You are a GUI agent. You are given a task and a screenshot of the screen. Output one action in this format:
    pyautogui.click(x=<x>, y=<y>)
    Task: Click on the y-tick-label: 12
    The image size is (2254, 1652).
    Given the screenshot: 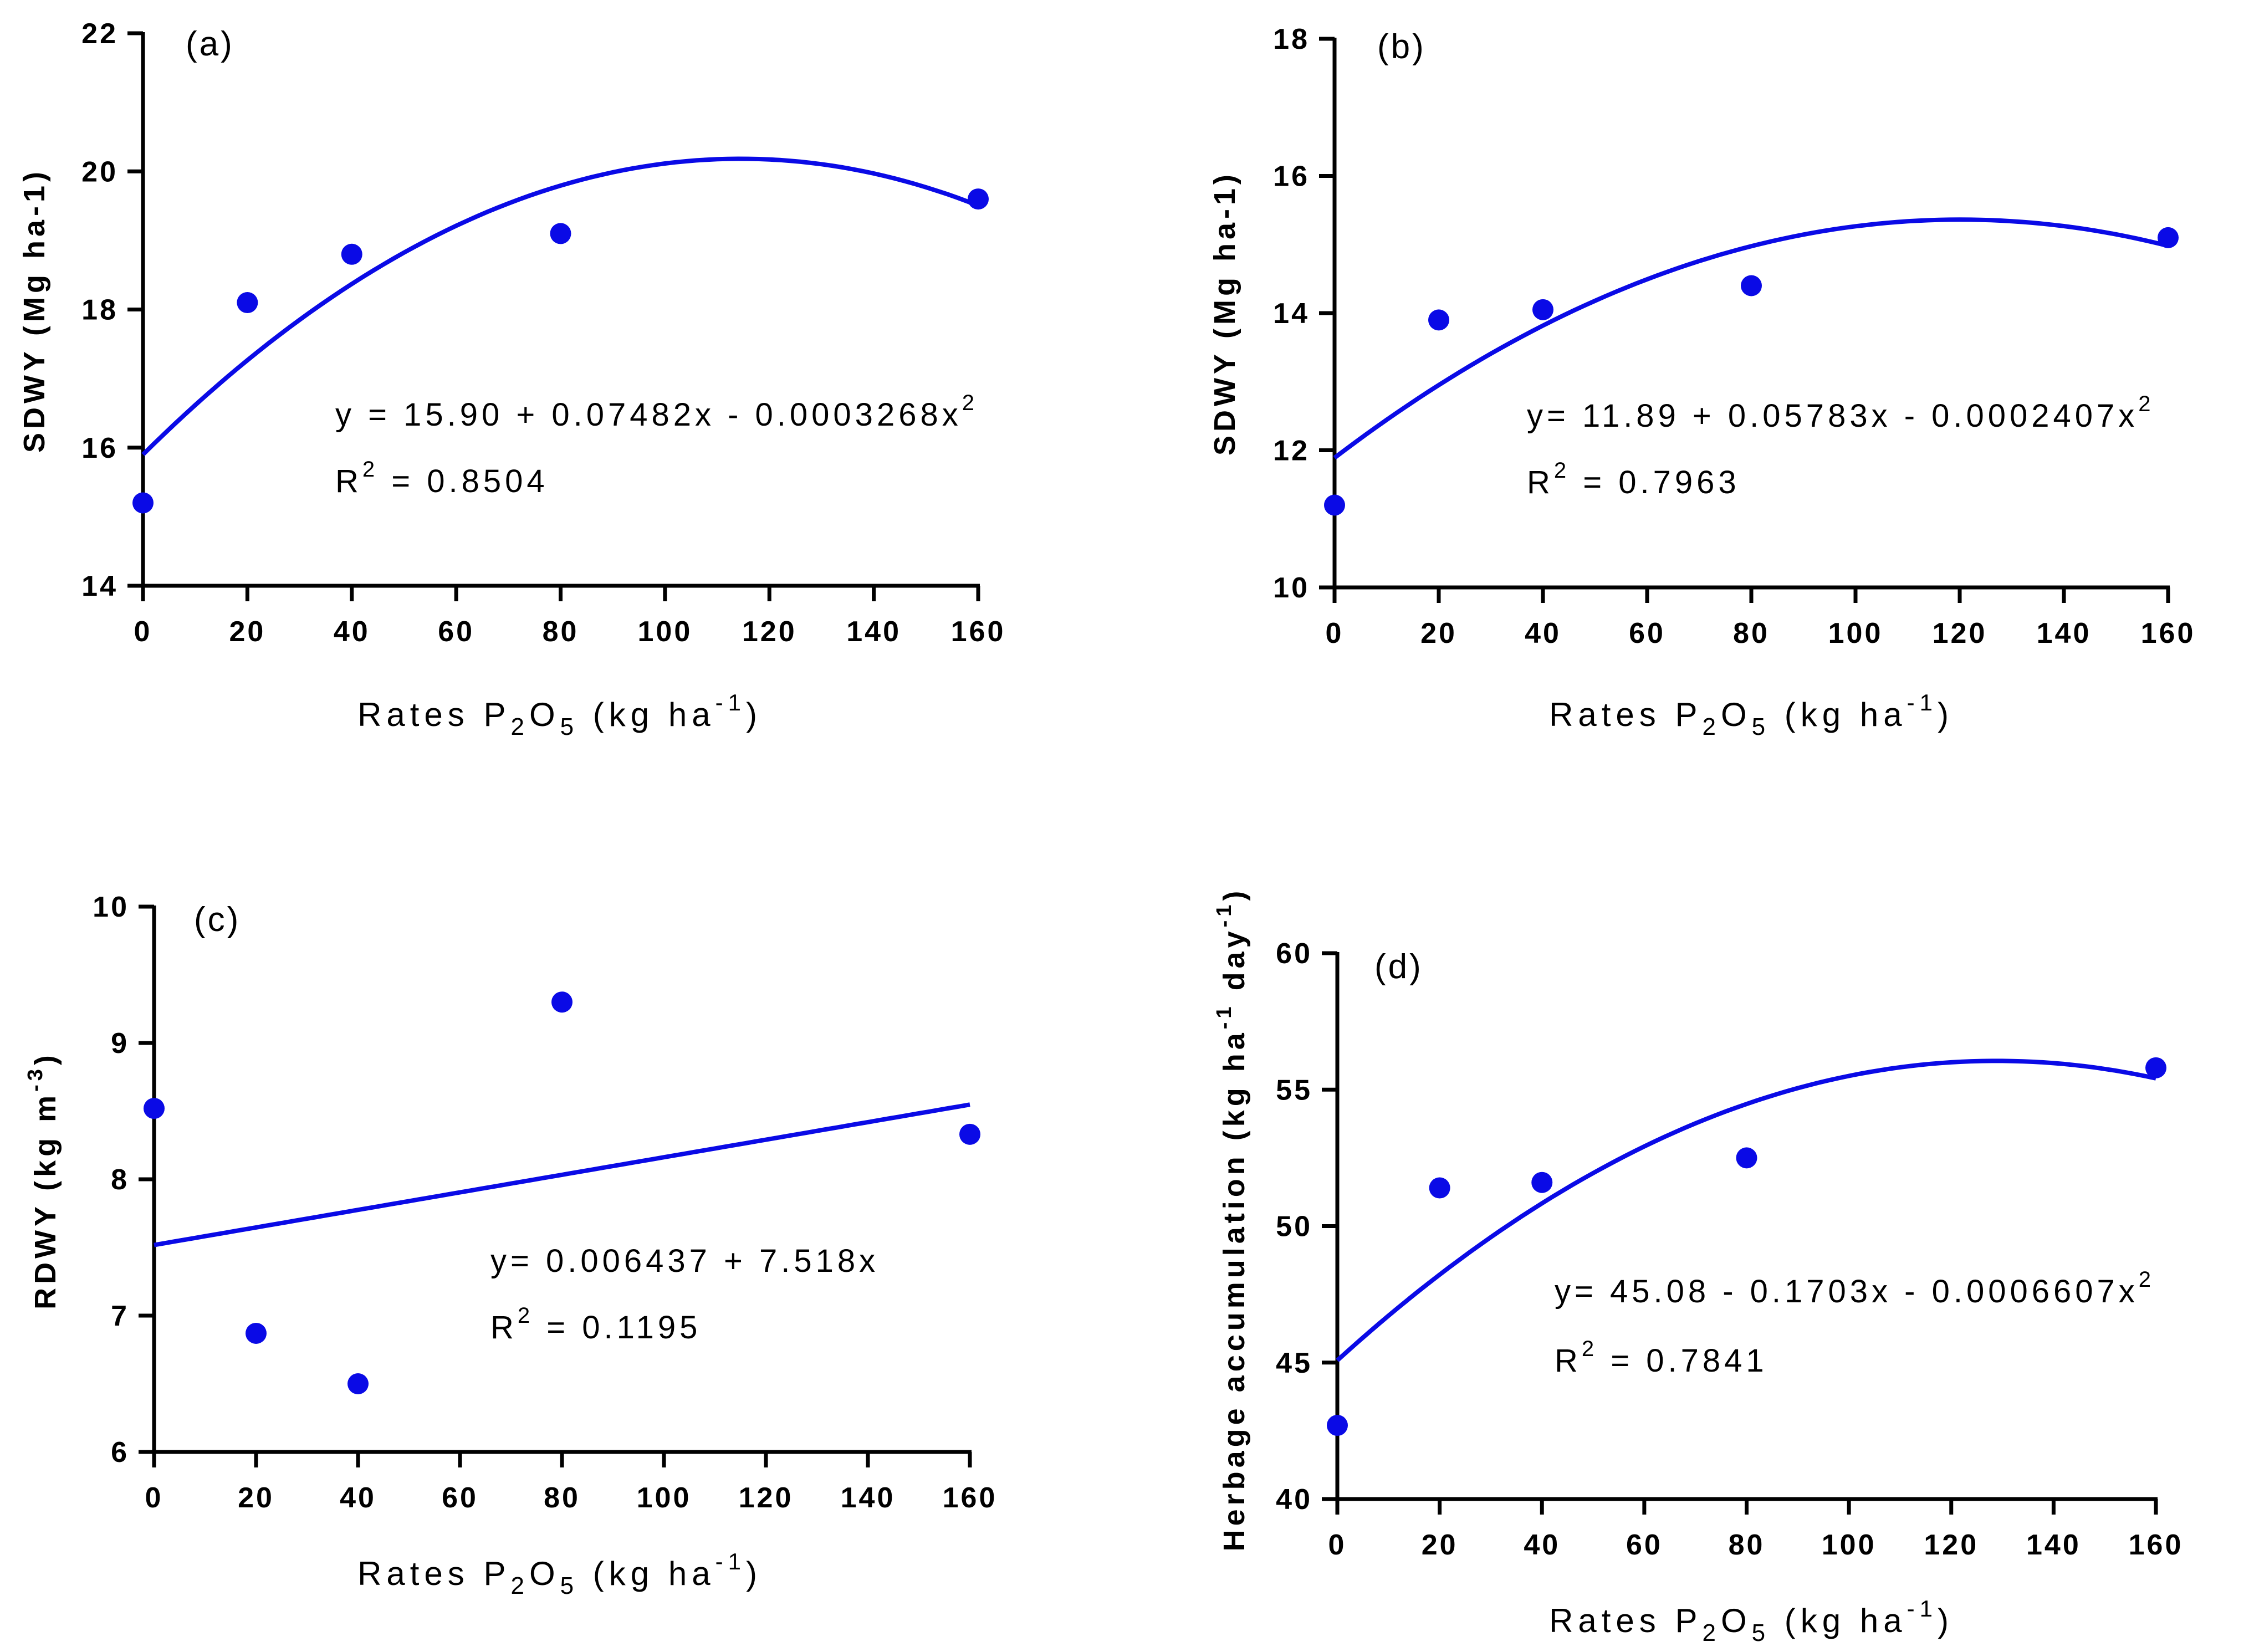 What is the action you would take?
    pyautogui.click(x=1291, y=451)
    